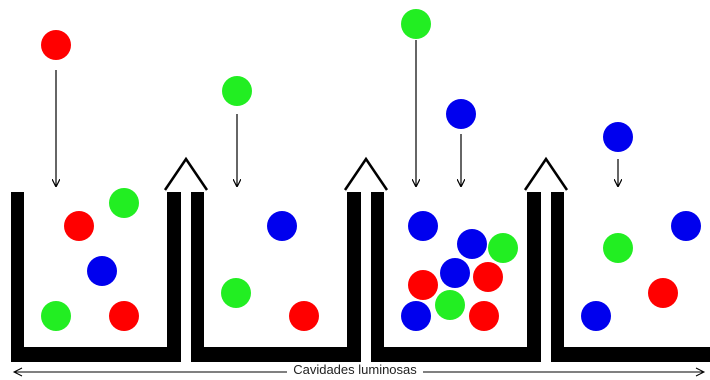 The width and height of the screenshot is (710, 380). I want to click on cavity-4-walls, so click(630, 277).